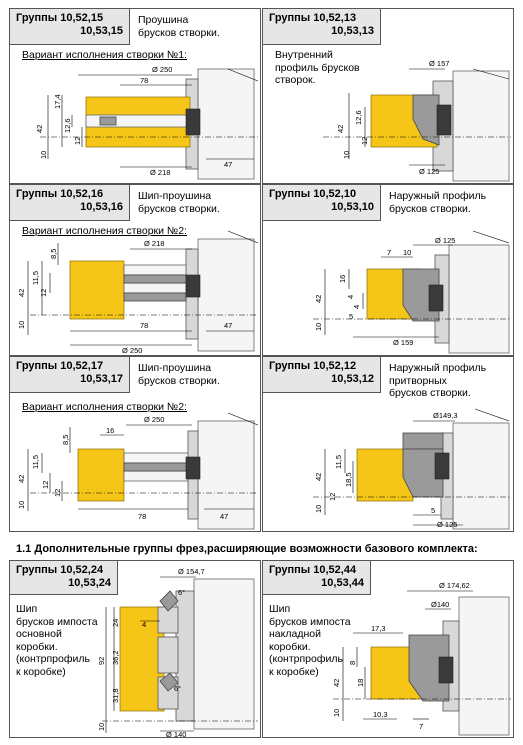 Image resolution: width=523 pixels, height=745 pixels. Describe the element at coordinates (60, 570) in the screenshot. I see `panel-title-line1: Группы 10,52,24` at that location.